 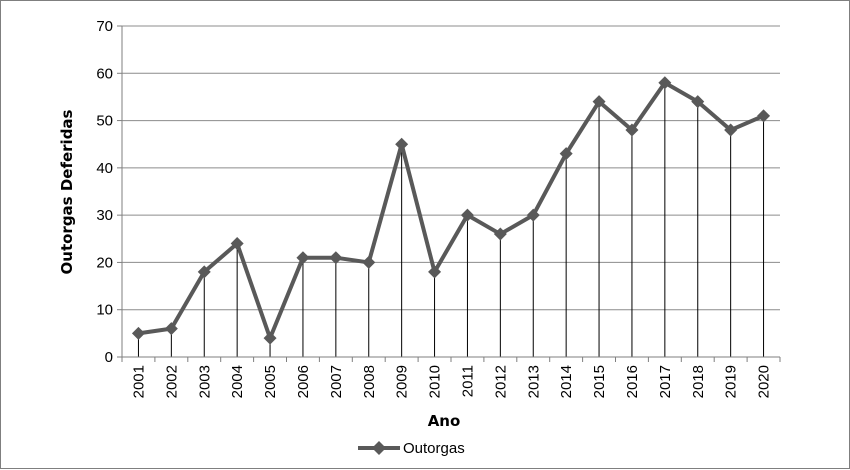 What do you see at coordinates (303, 381) in the screenshot?
I see `x-tick-label: 2006` at bounding box center [303, 381].